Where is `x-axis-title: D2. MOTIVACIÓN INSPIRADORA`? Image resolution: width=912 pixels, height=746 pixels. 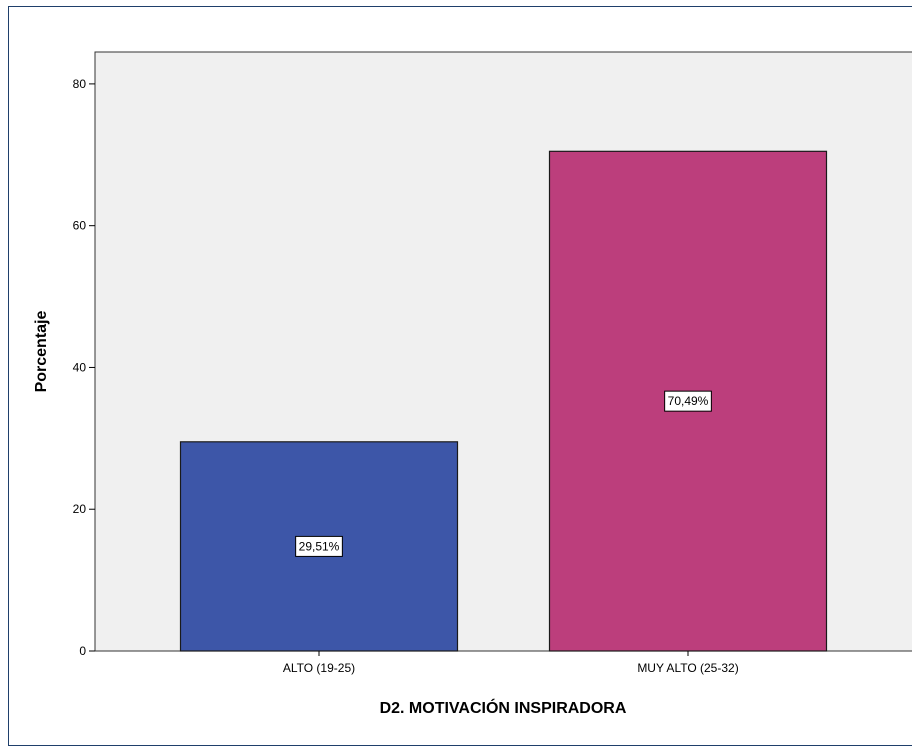 x-axis-title: D2. MOTIVACIÓN INSPIRADORA is located at coordinates (503, 707).